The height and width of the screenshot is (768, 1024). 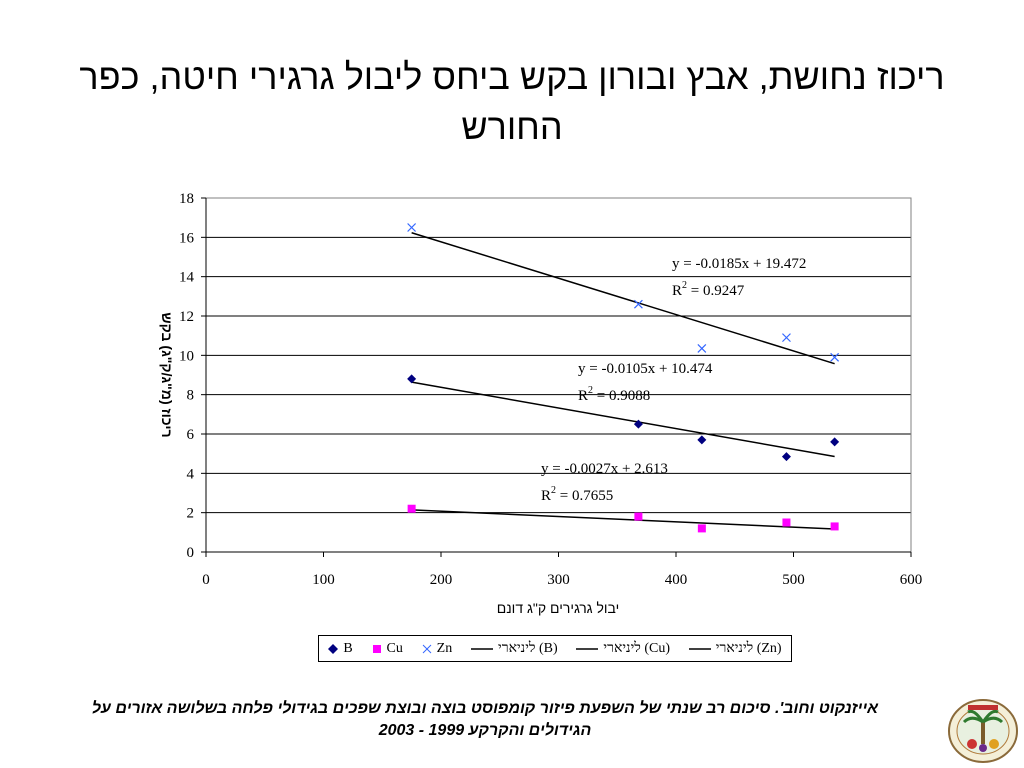 I want to click on equation-b: y = -0.0105x + 10.474, so click(x=645, y=369).